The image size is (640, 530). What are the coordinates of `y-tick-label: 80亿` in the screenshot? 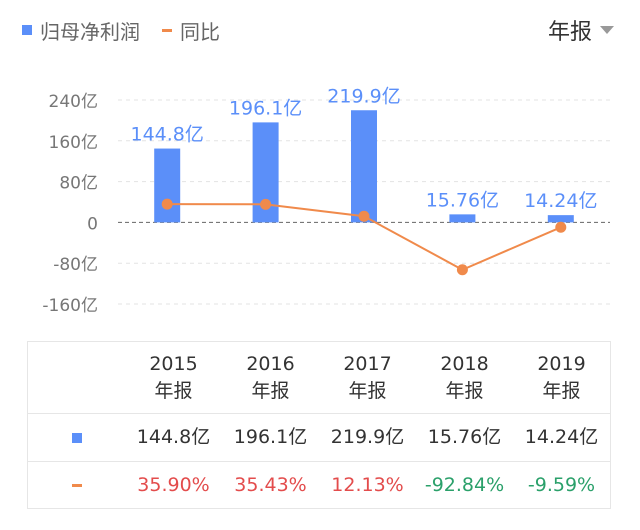 It's located at (78, 184).